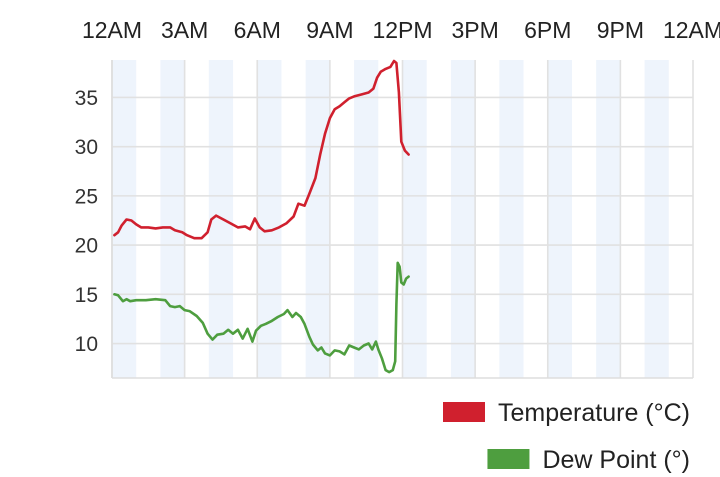 This screenshot has width=720, height=477. I want to click on x-tick-label: 12PM, so click(402, 30).